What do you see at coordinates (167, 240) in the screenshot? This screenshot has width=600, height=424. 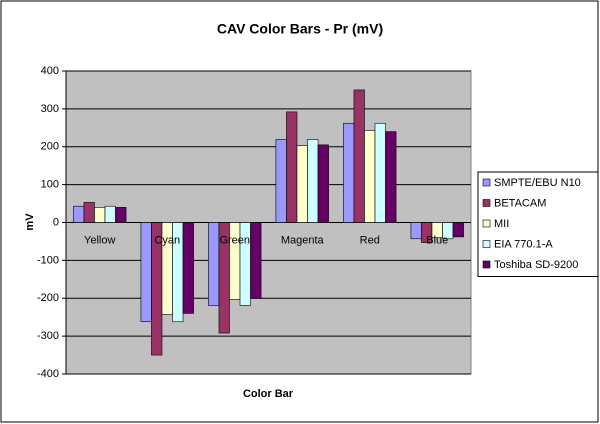 I see `x-tick-label: Cyan` at bounding box center [167, 240].